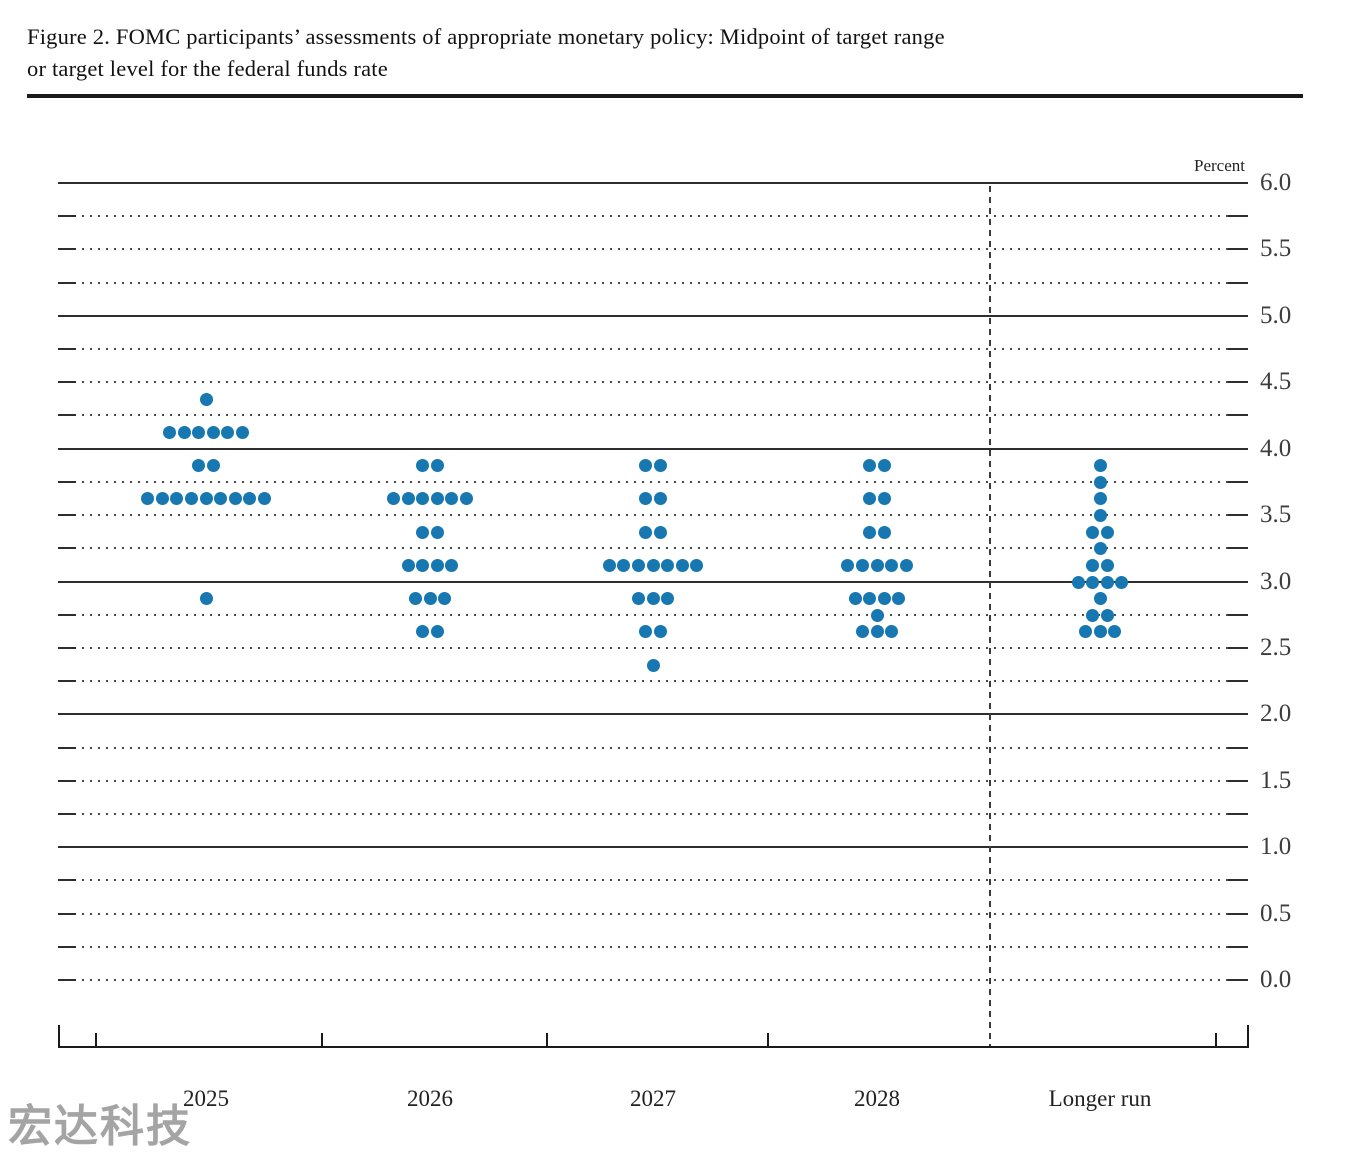  What do you see at coordinates (1276, 182) in the screenshot?
I see `y-axis-label: 6.0` at bounding box center [1276, 182].